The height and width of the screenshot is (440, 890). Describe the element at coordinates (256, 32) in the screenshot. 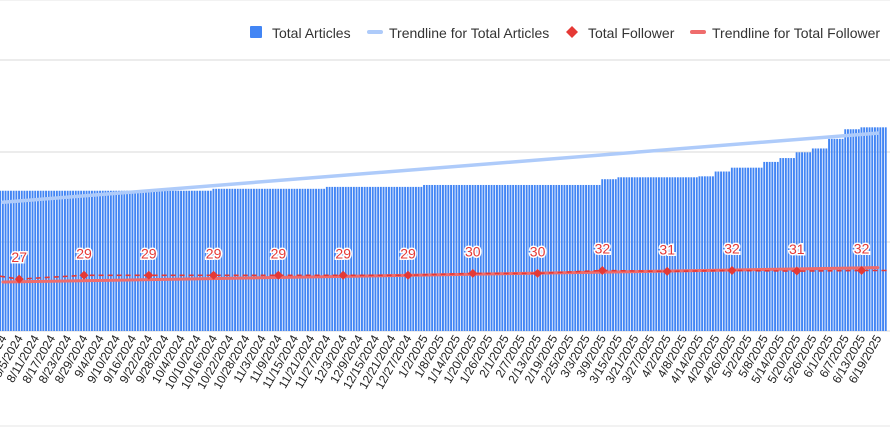

I see `legend-square-icon` at that location.